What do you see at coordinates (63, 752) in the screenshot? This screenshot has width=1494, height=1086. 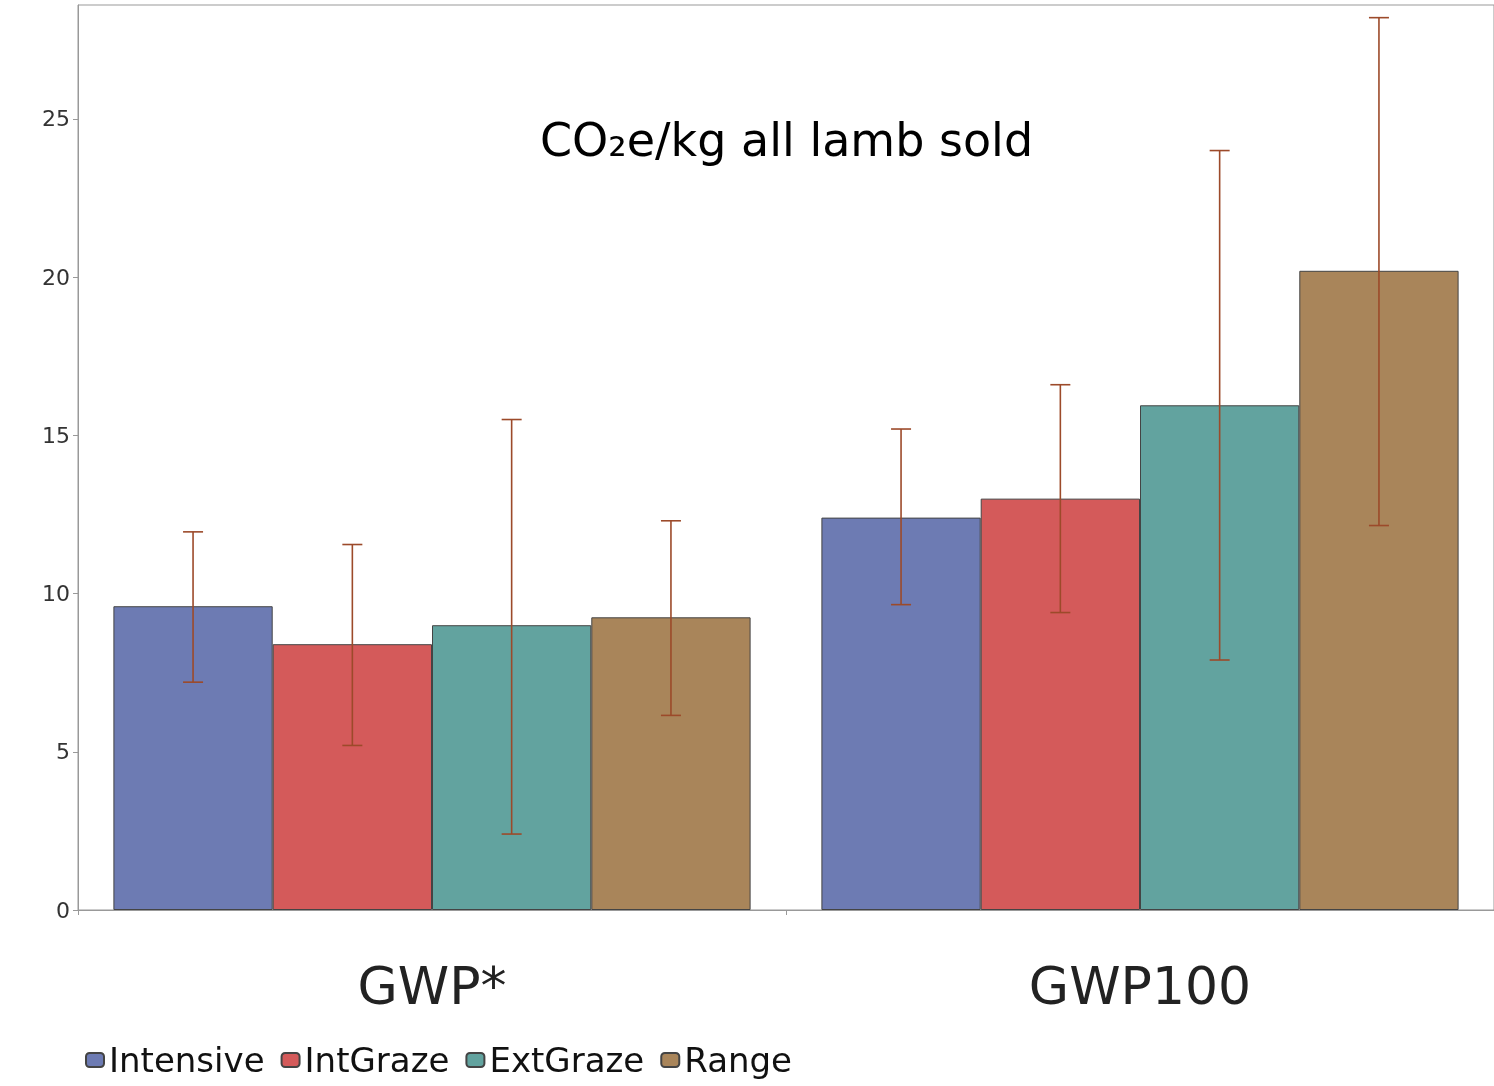 I see `y-tick-label: 5` at bounding box center [63, 752].